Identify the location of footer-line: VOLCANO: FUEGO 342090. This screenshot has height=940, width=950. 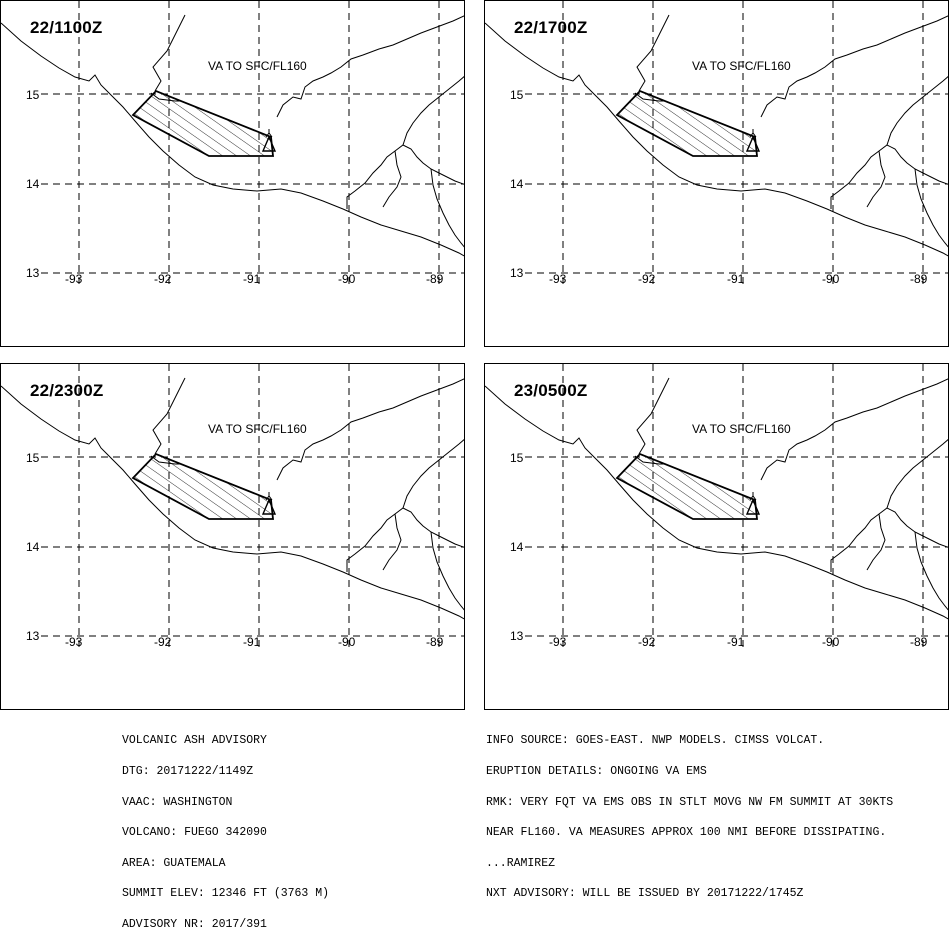
(194, 833).